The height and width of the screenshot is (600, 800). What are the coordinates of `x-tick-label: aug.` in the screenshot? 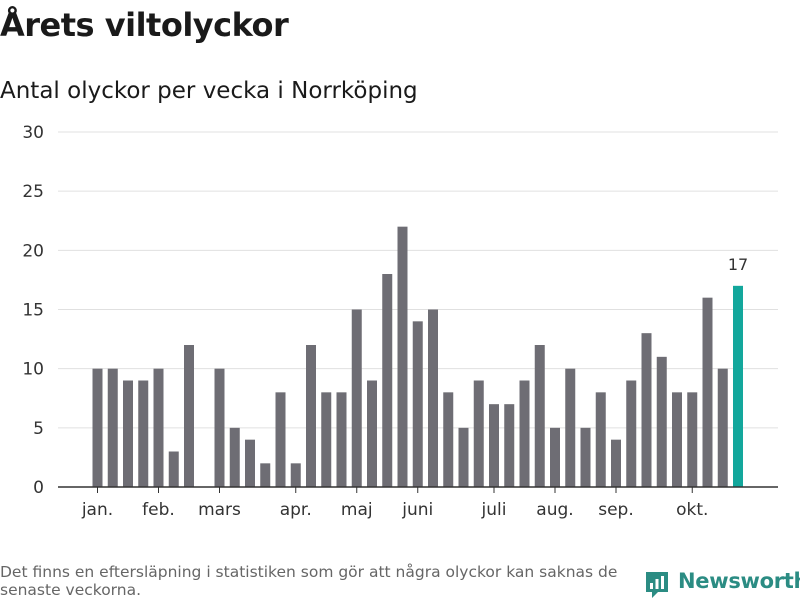 It's located at (554, 510).